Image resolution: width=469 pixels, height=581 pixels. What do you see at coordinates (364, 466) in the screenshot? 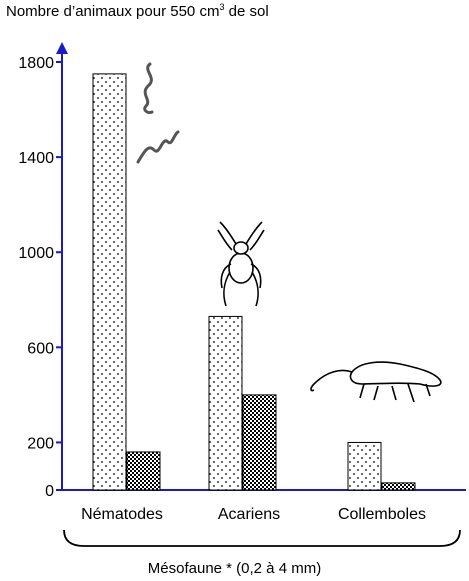
I see `bar-collemboles-dots` at bounding box center [364, 466].